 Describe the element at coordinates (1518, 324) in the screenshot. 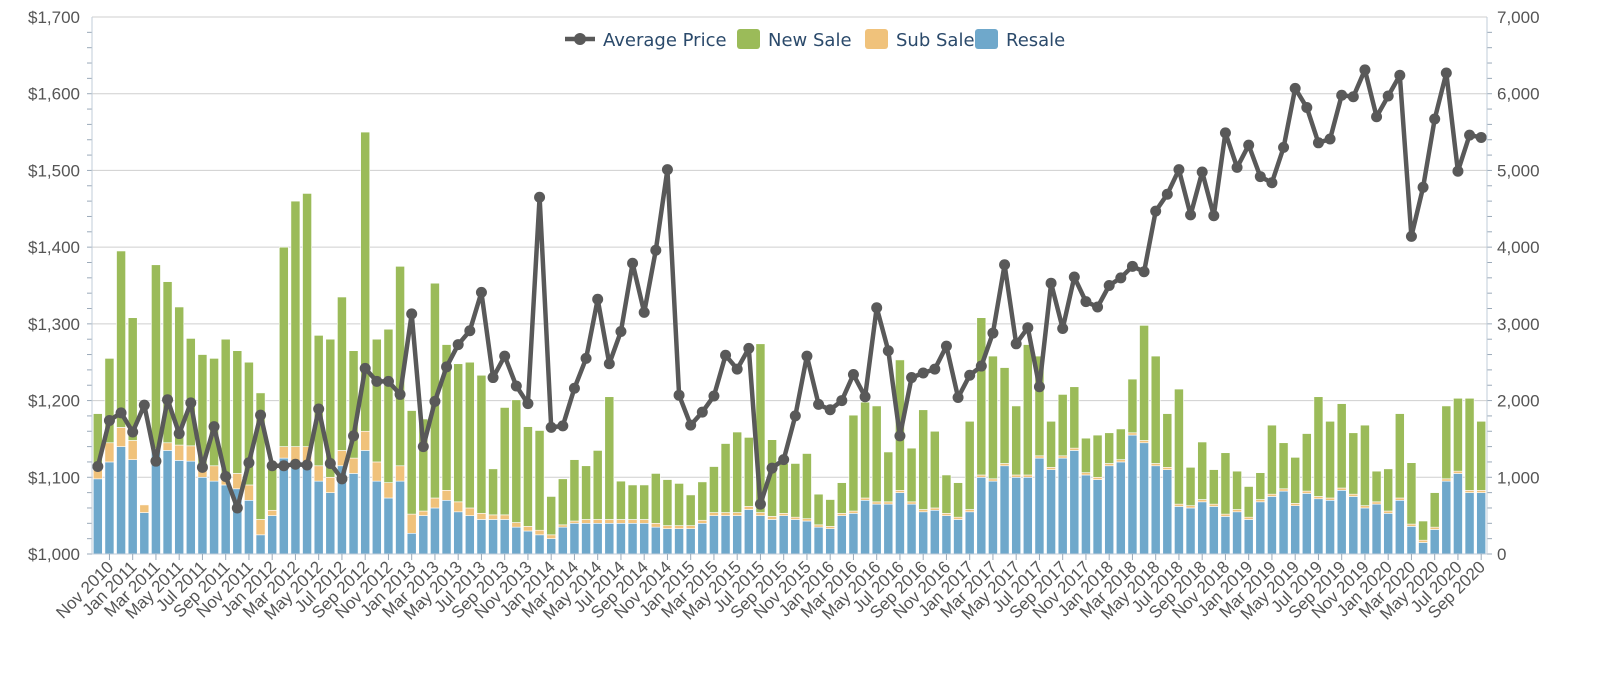

I see `y-right-tick-label: 3,000` at that location.